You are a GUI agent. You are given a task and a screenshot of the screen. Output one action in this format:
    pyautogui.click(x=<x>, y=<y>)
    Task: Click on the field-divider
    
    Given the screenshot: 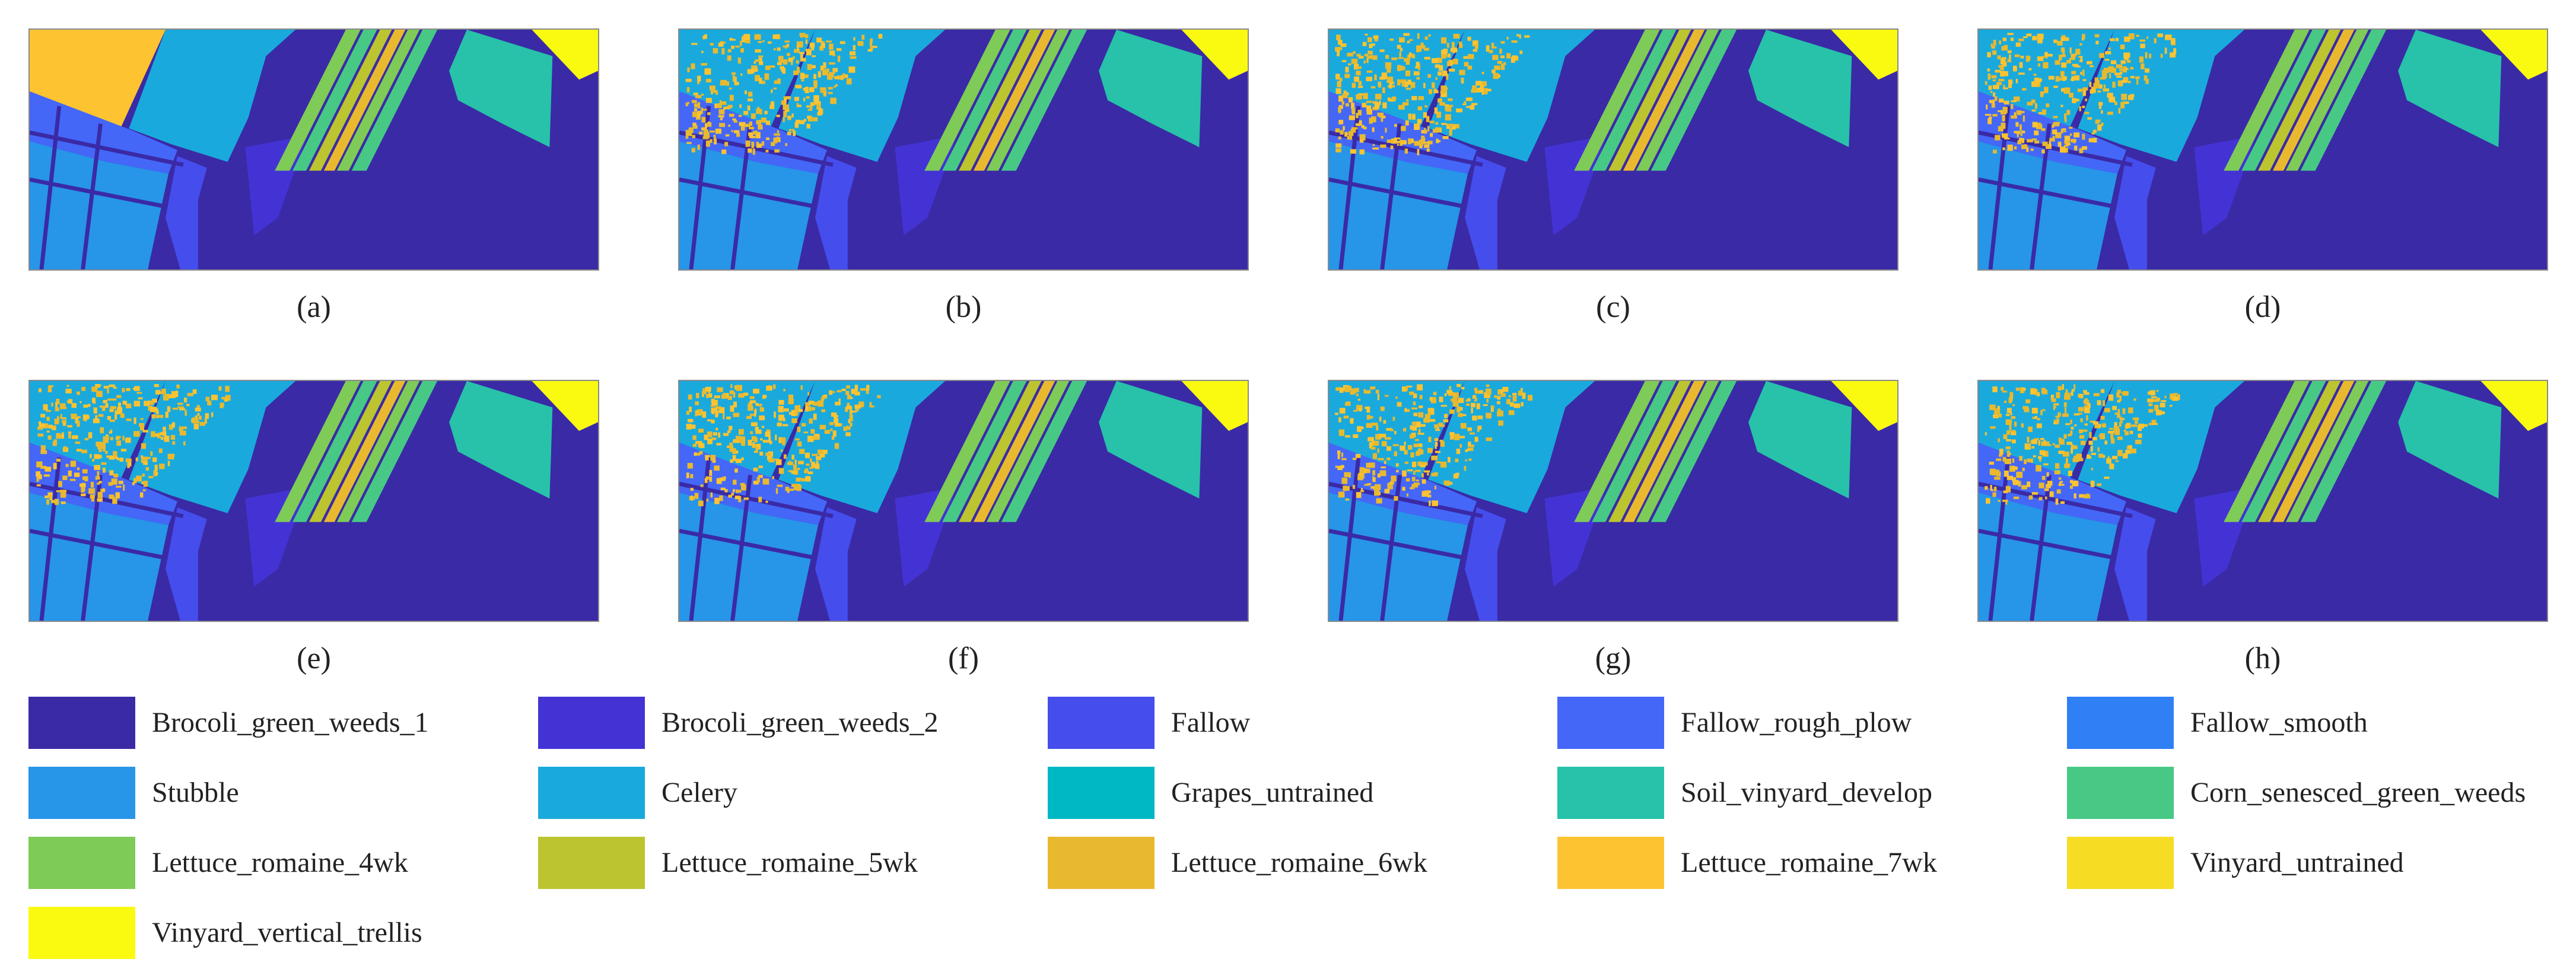 What is the action you would take?
    pyautogui.click(x=1391, y=196)
    